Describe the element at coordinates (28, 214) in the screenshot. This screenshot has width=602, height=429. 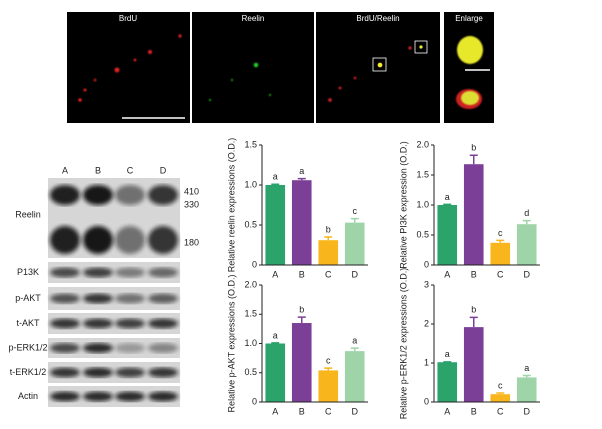
I see `row-label: Reelin` at that location.